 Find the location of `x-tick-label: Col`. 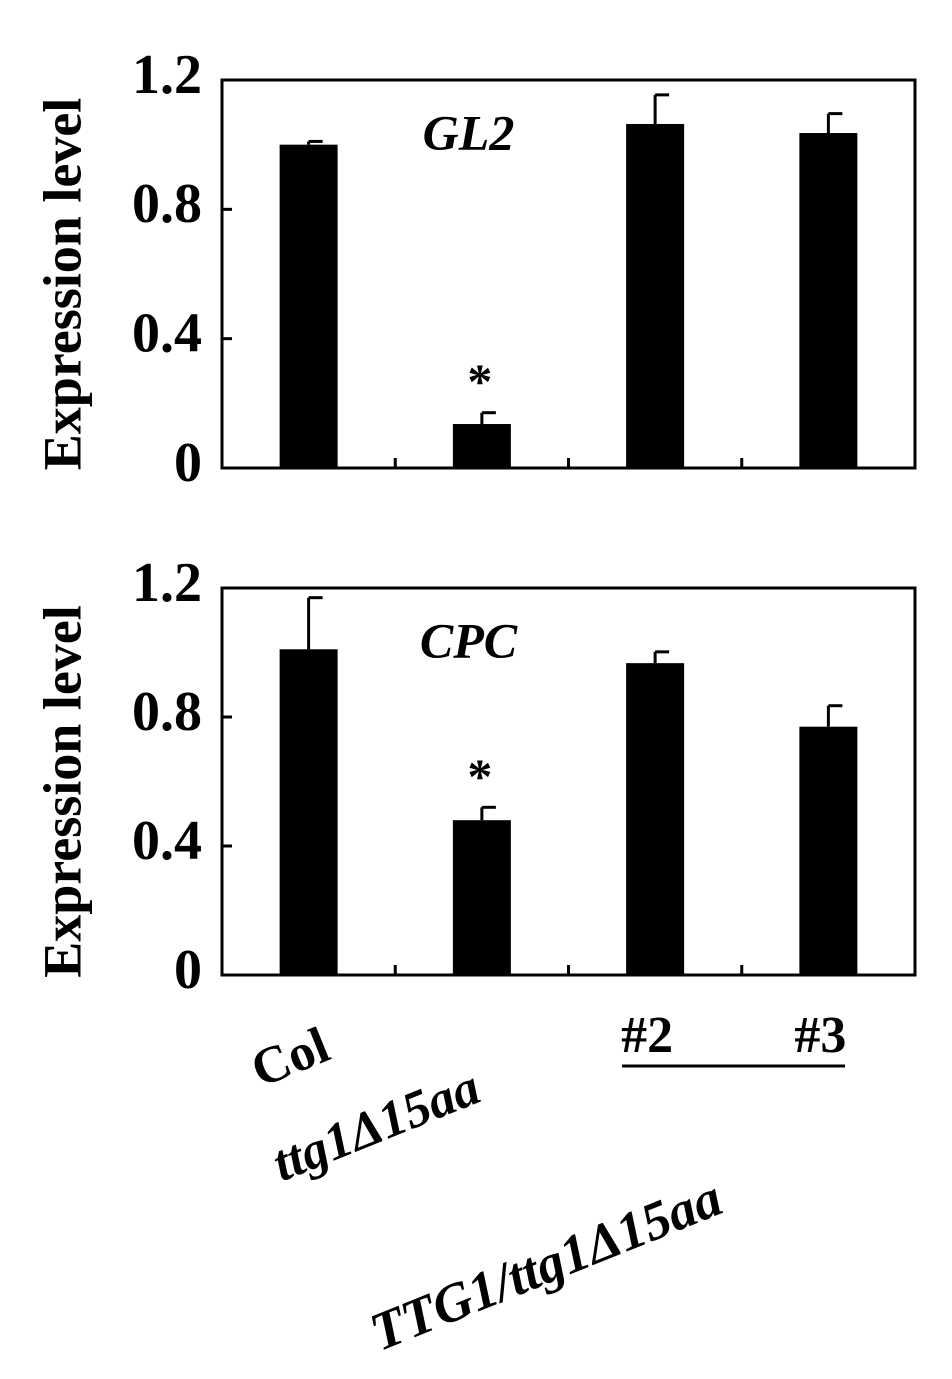

x-tick-label: Col is located at coordinates (290, 1058).